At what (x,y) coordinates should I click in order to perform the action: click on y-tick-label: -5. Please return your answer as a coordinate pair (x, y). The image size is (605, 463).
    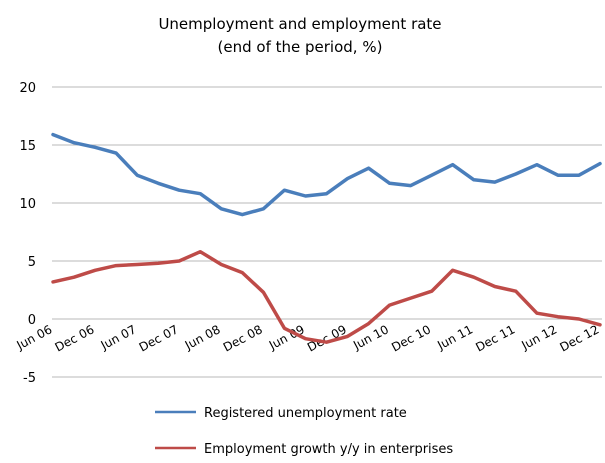
    Looking at the image, I should click on (29, 378).